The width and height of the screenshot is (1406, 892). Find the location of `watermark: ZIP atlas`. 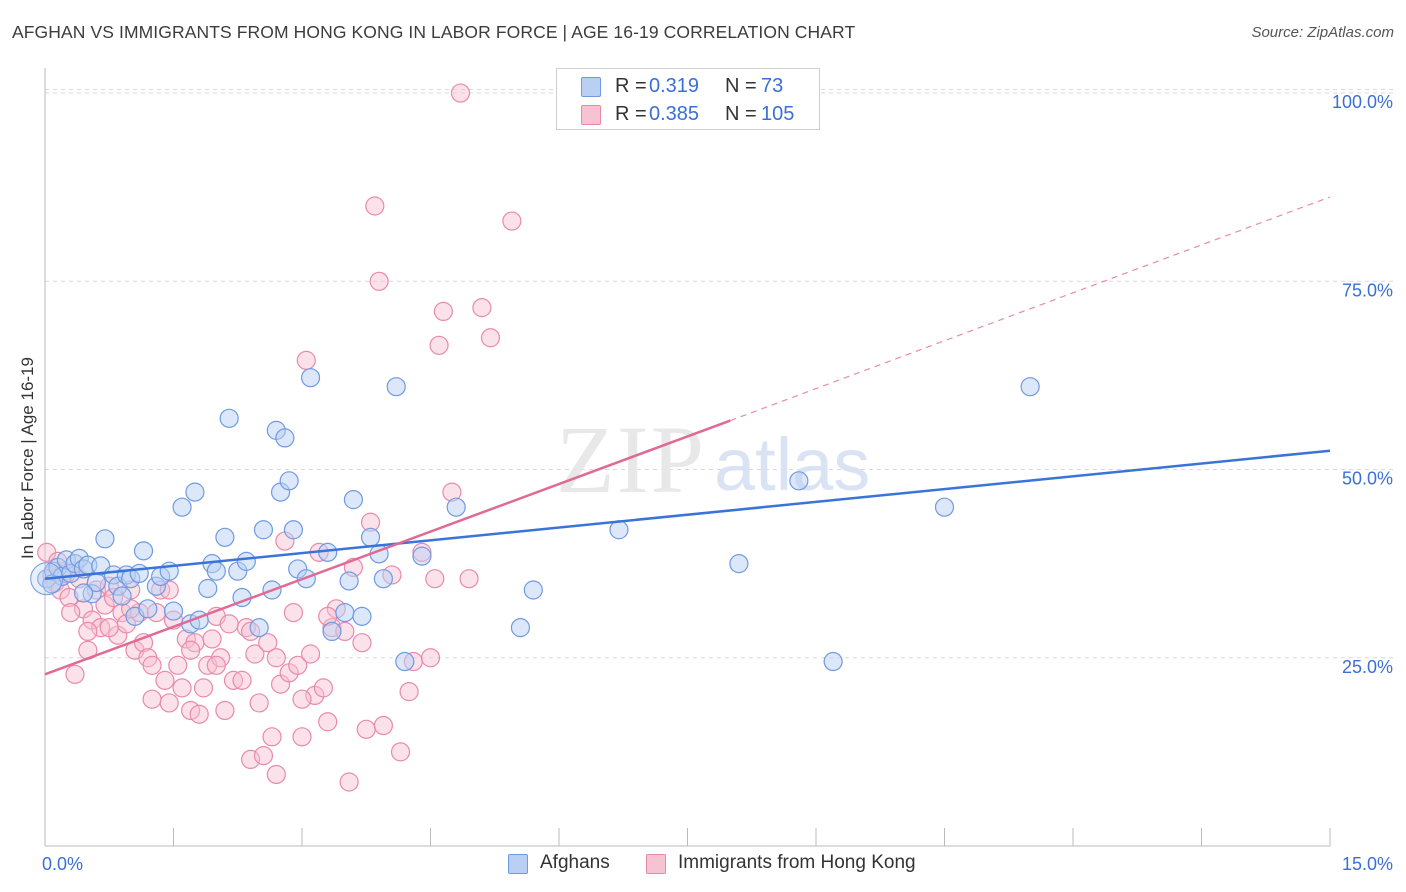

watermark: ZIP atlas is located at coordinates (713, 459).